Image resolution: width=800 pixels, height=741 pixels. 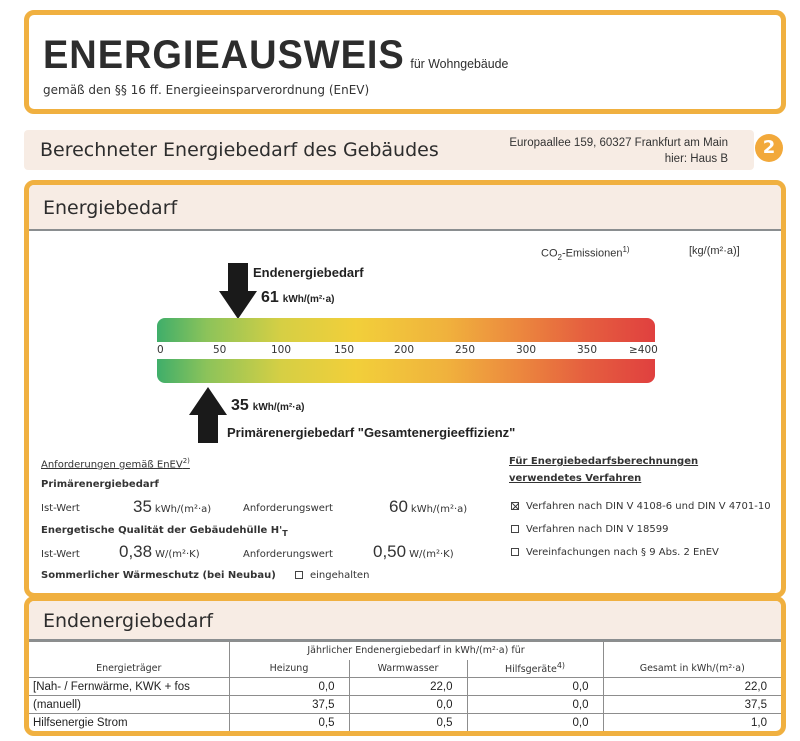 What do you see at coordinates (268, 405) in the screenshot?
I see `primaerenergie-value: 35 kWh/(m²·a)` at bounding box center [268, 405].